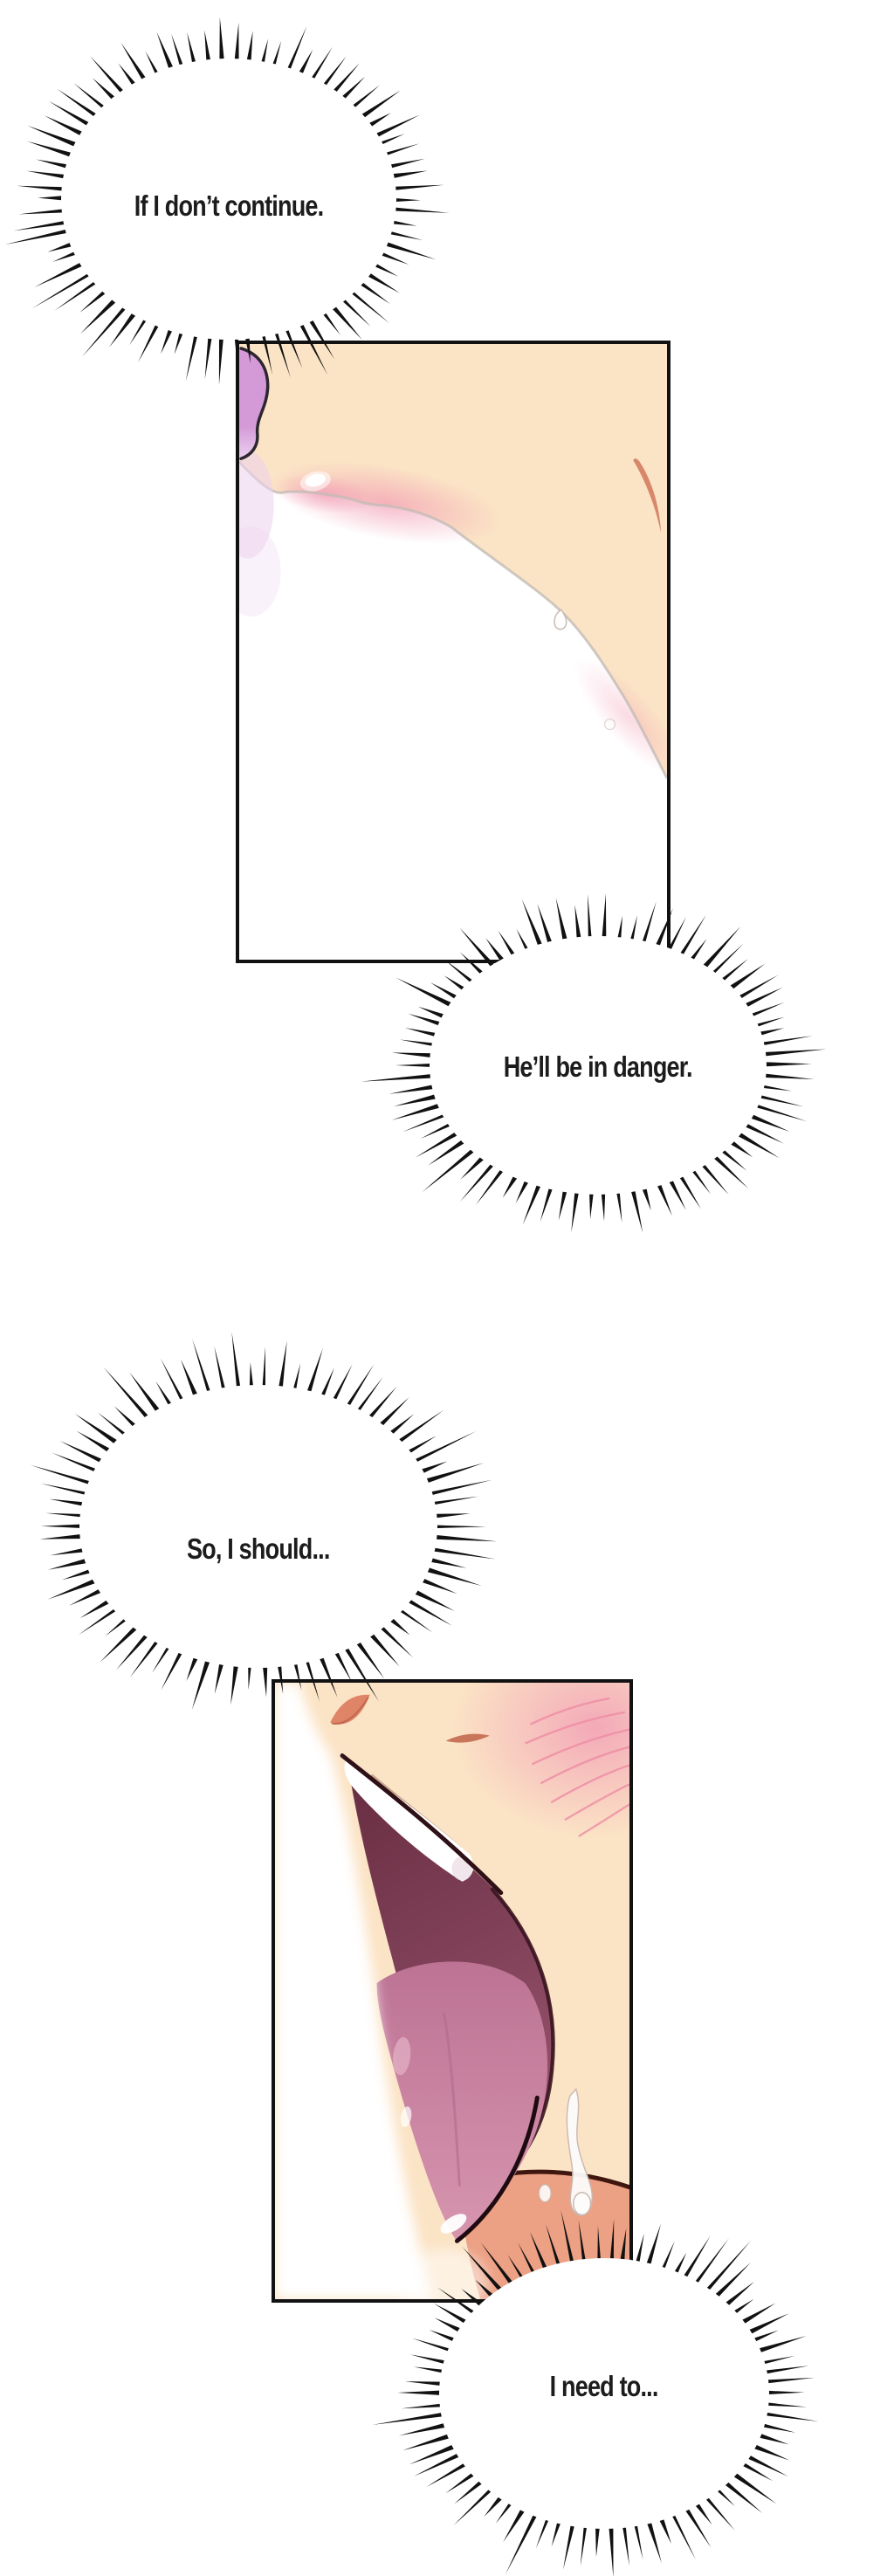 The width and height of the screenshot is (894, 2576). Describe the element at coordinates (582, 2203) in the screenshot. I see `drip-bulb` at that location.